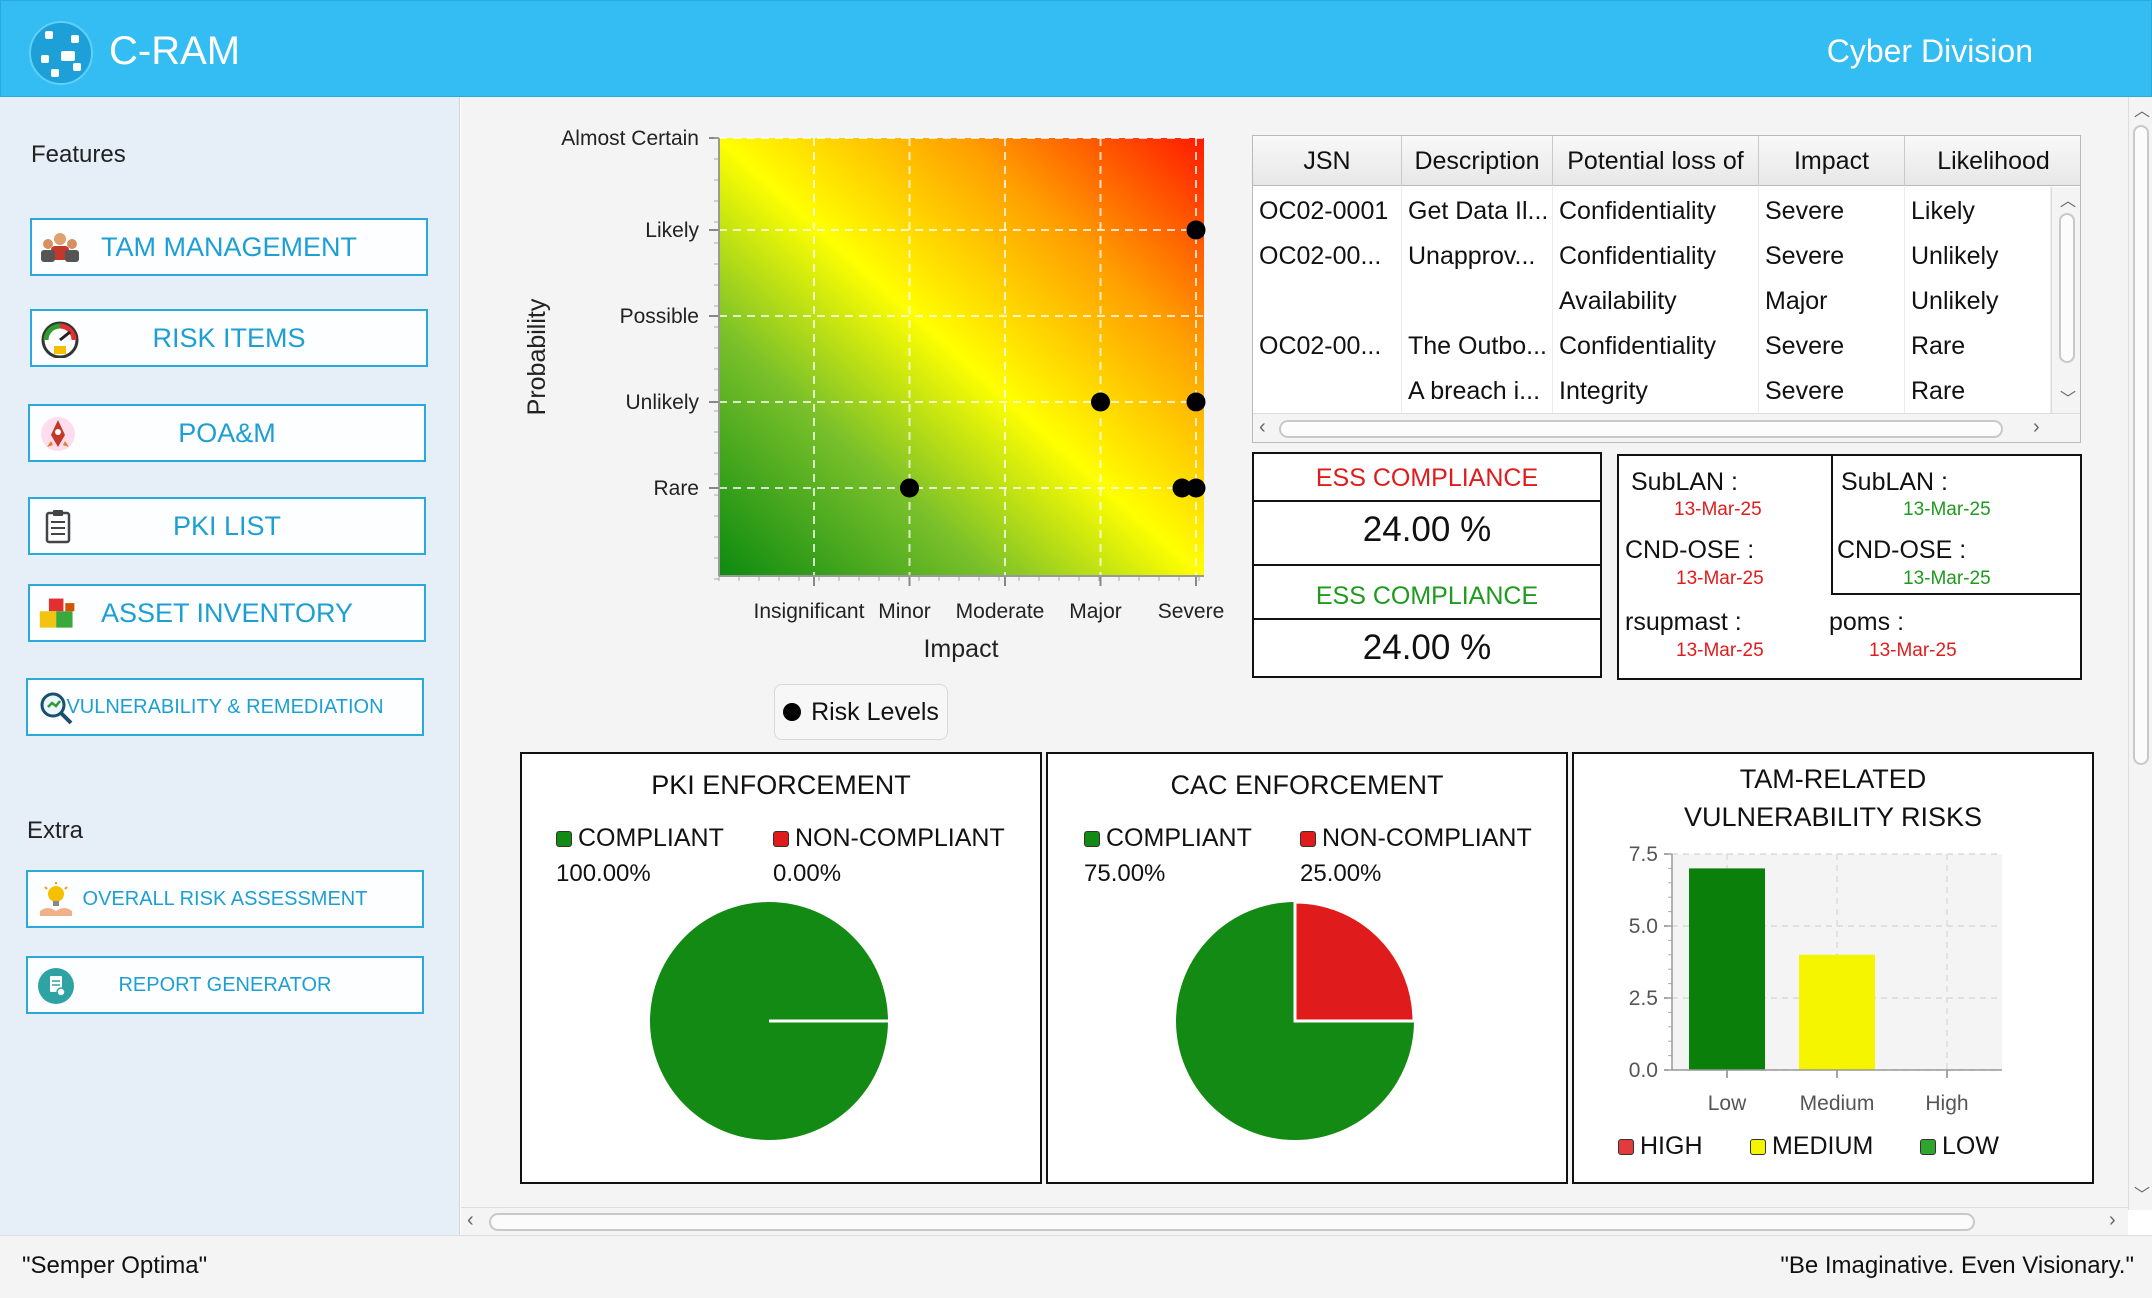  I want to click on column-header-impact: Impact, so click(1832, 161).